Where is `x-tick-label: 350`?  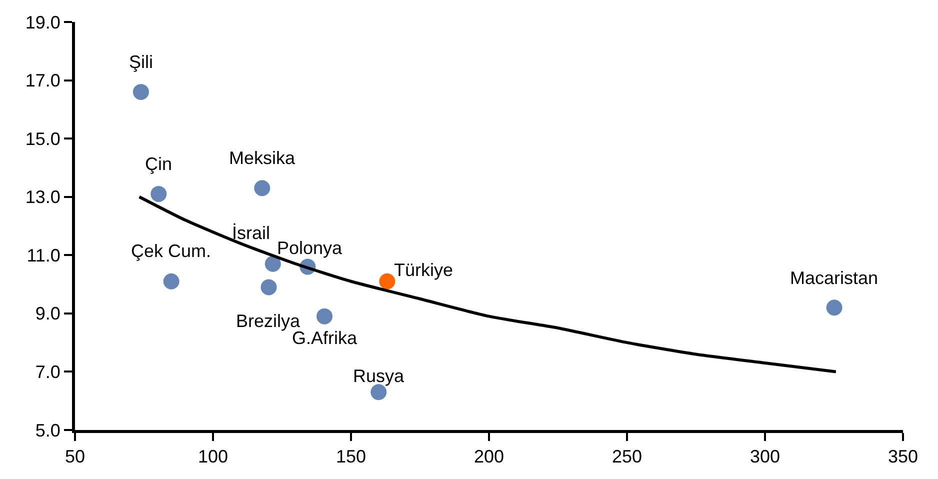 x-tick-label: 350 is located at coordinates (903, 456).